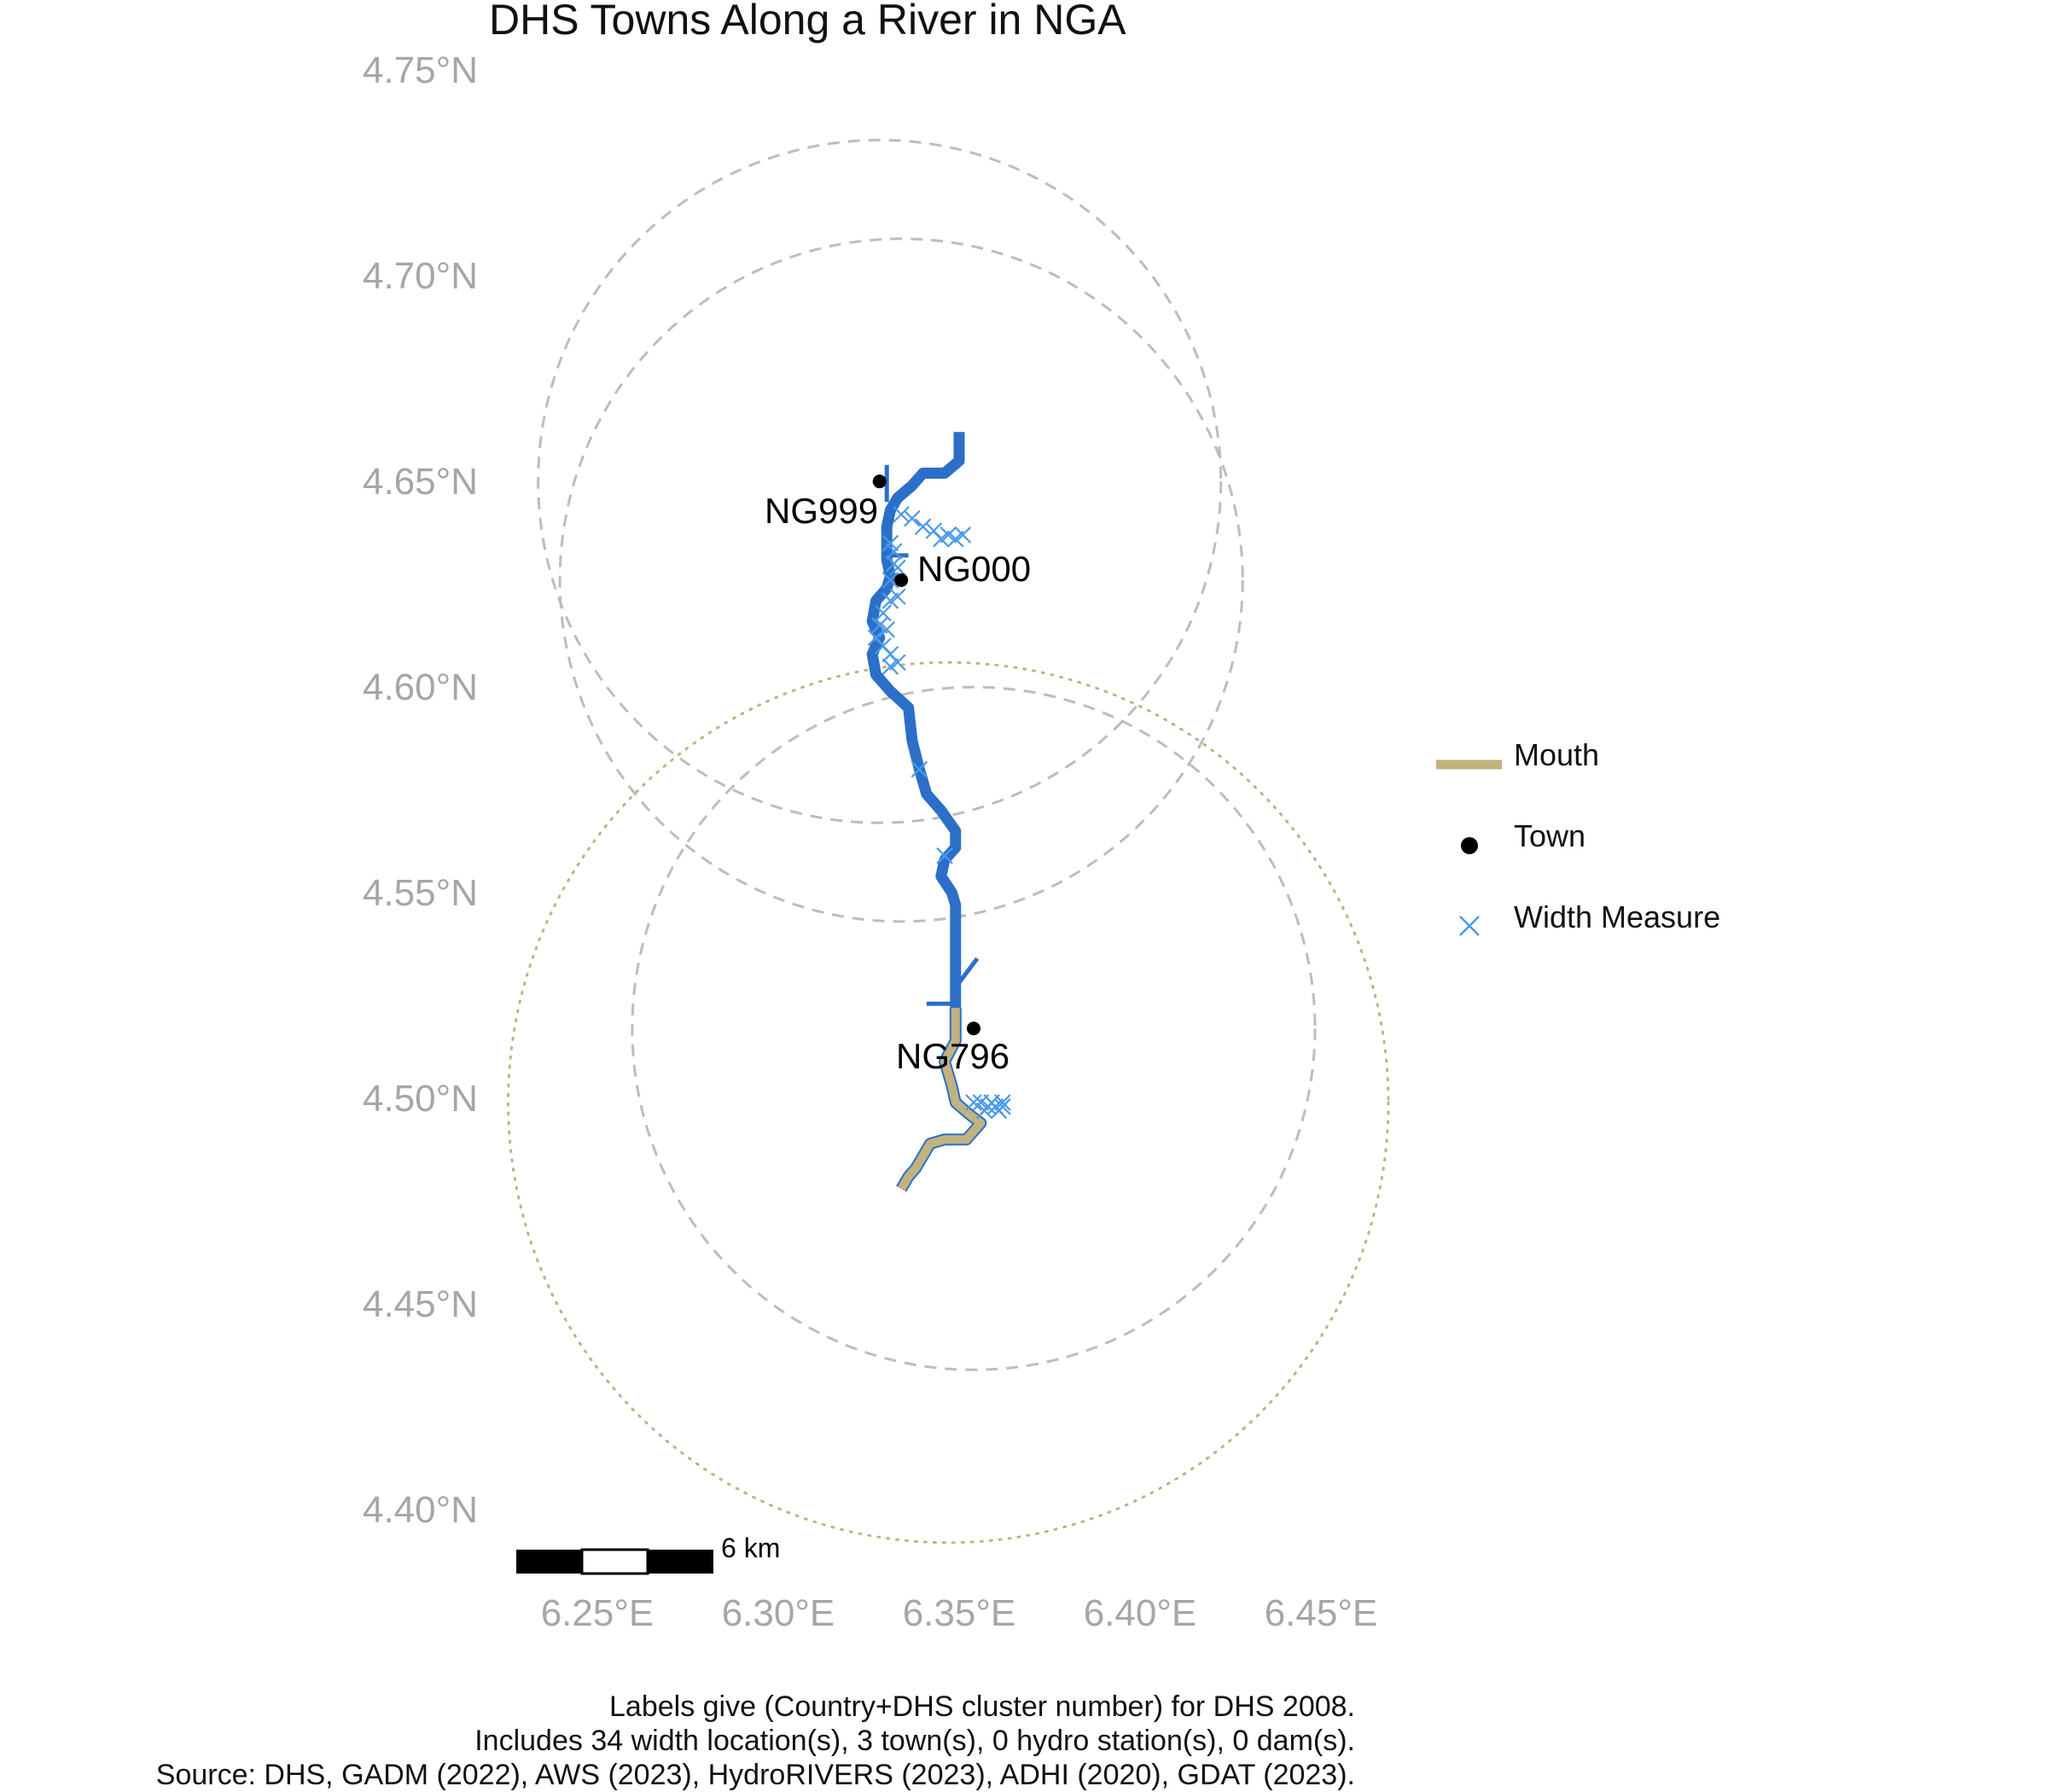 Image resolution: width=2048 pixels, height=1792 pixels. I want to click on legend-label-width-measure: Width Measure, so click(1617, 917).